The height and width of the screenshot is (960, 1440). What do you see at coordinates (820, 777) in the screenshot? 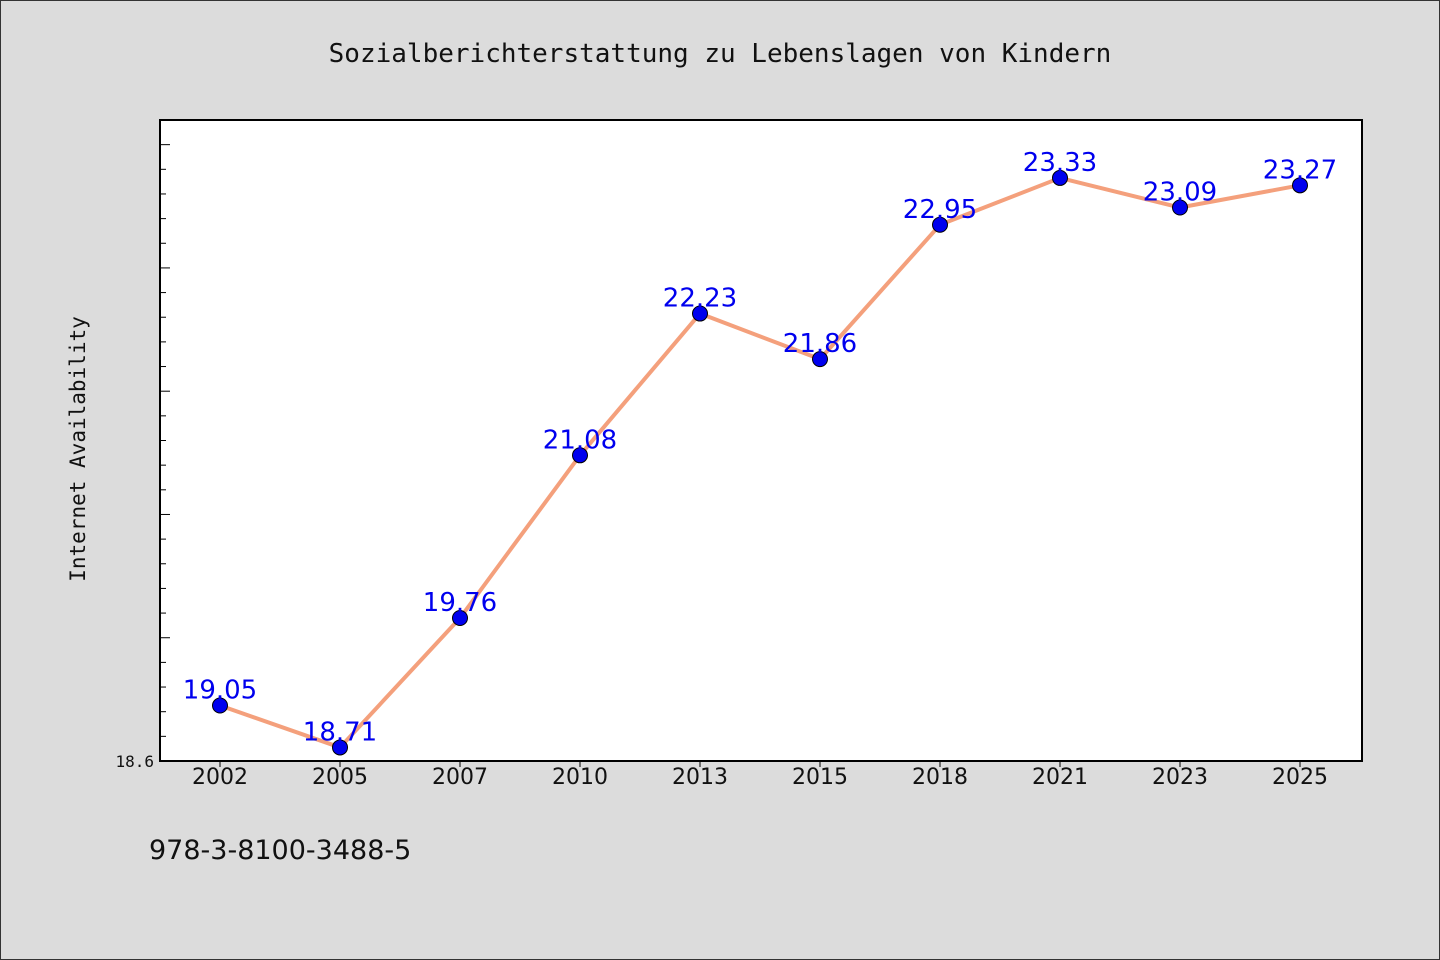
I see `x-tick-label: 2015` at bounding box center [820, 777].